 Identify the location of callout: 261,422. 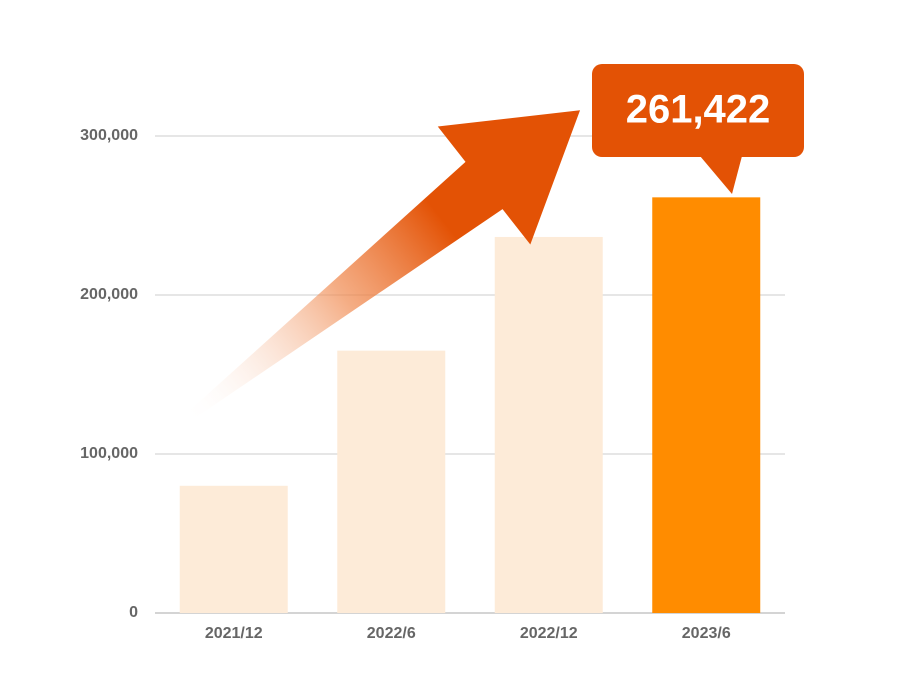
(698, 129).